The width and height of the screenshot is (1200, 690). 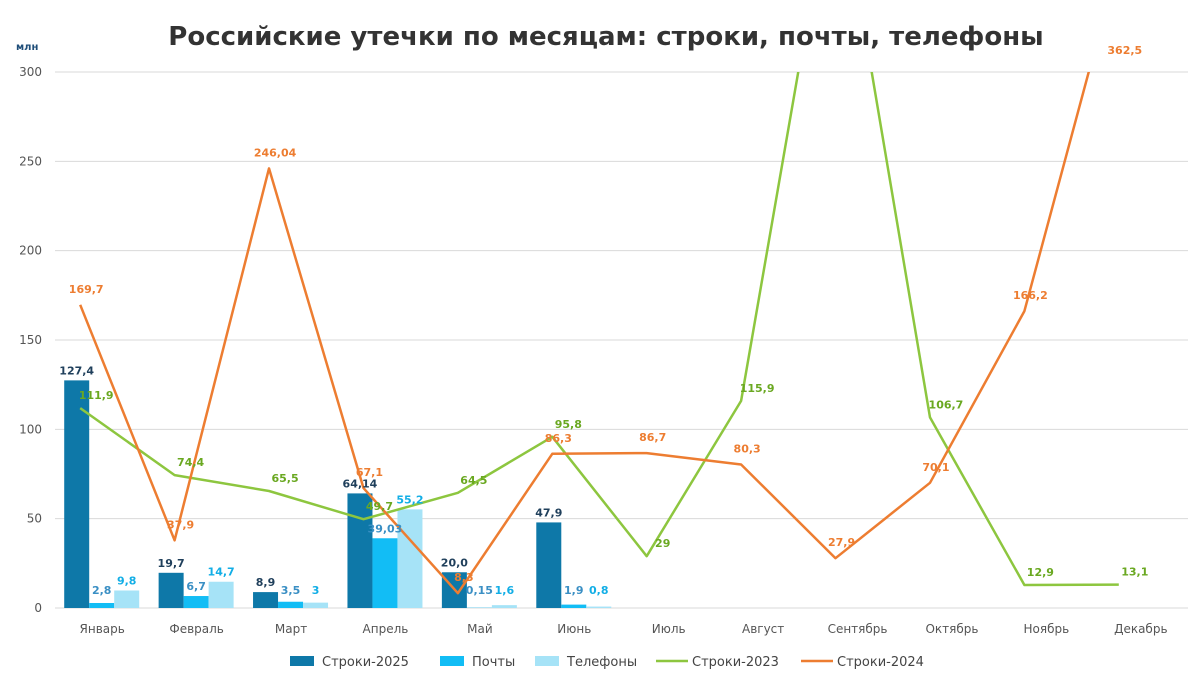 What do you see at coordinates (291, 629) in the screenshot?
I see `x-tick-label: Март` at bounding box center [291, 629].